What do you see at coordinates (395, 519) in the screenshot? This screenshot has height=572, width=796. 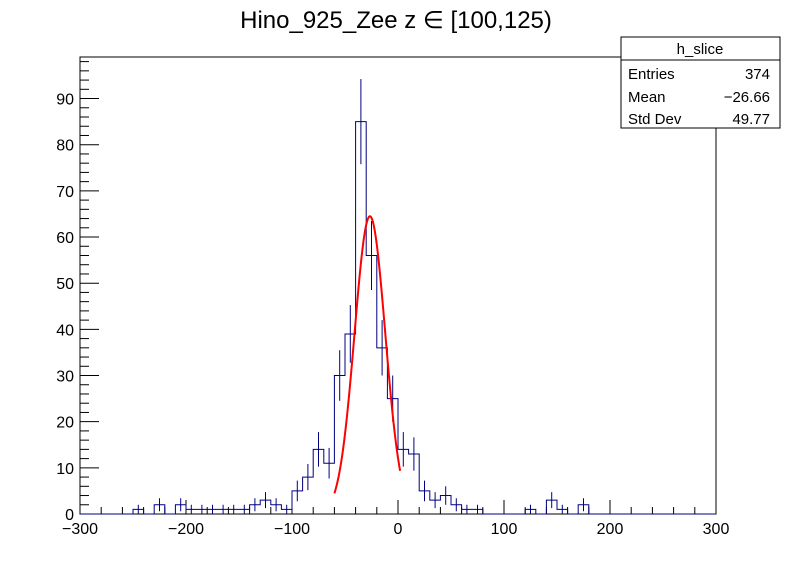 I see `x-axis: −300 −200 −100 0 100 200 300` at bounding box center [395, 519].